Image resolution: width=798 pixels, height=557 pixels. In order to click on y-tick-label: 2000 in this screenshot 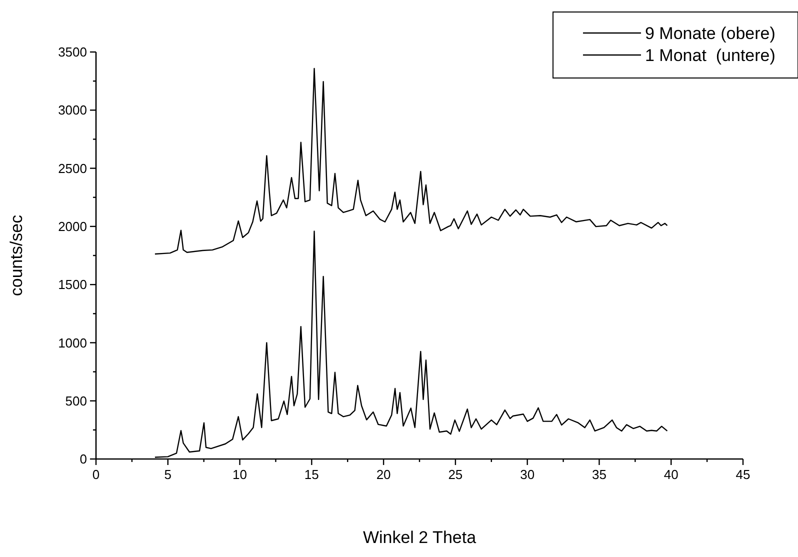, I will do `click(72, 226)`.